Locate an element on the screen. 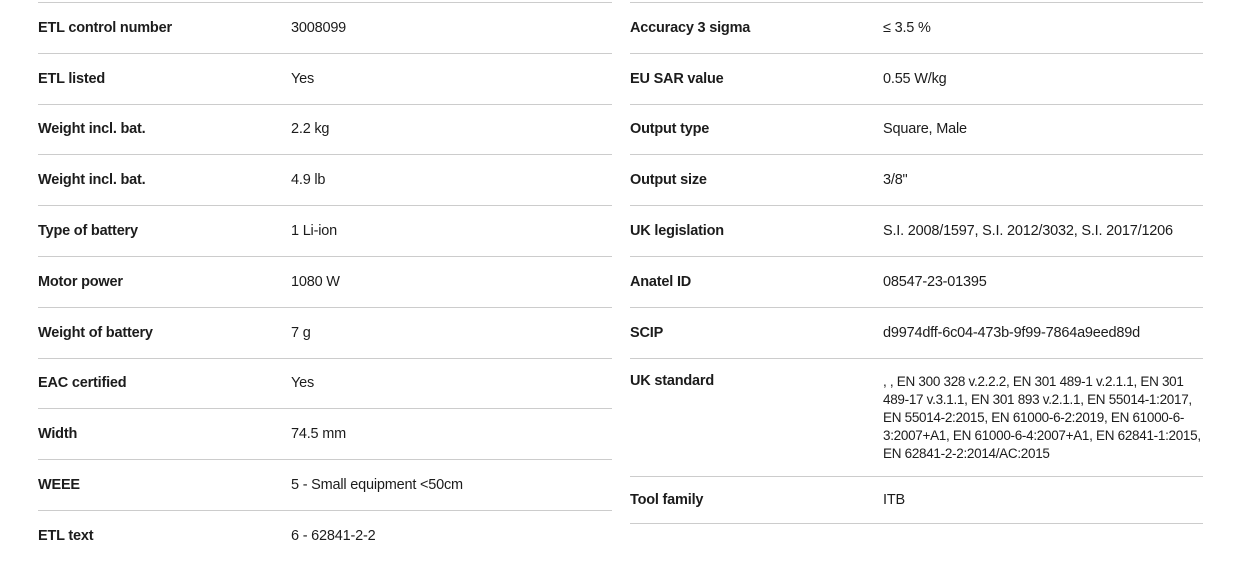 The image size is (1241, 562). spec-value: 3008099 is located at coordinates (319, 27).